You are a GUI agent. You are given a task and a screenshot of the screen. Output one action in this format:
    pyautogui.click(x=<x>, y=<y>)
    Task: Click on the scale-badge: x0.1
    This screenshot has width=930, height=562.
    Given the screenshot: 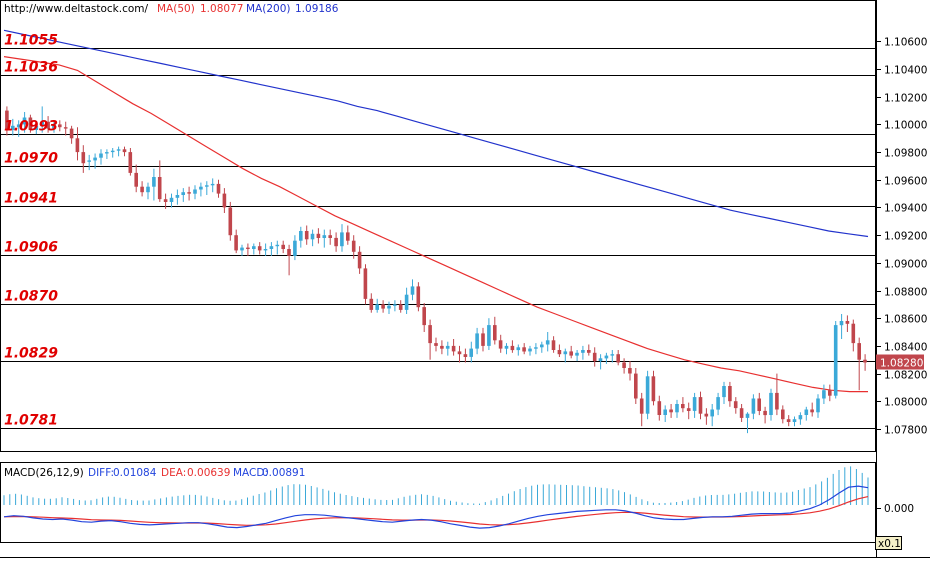 What is the action you would take?
    pyautogui.click(x=889, y=544)
    